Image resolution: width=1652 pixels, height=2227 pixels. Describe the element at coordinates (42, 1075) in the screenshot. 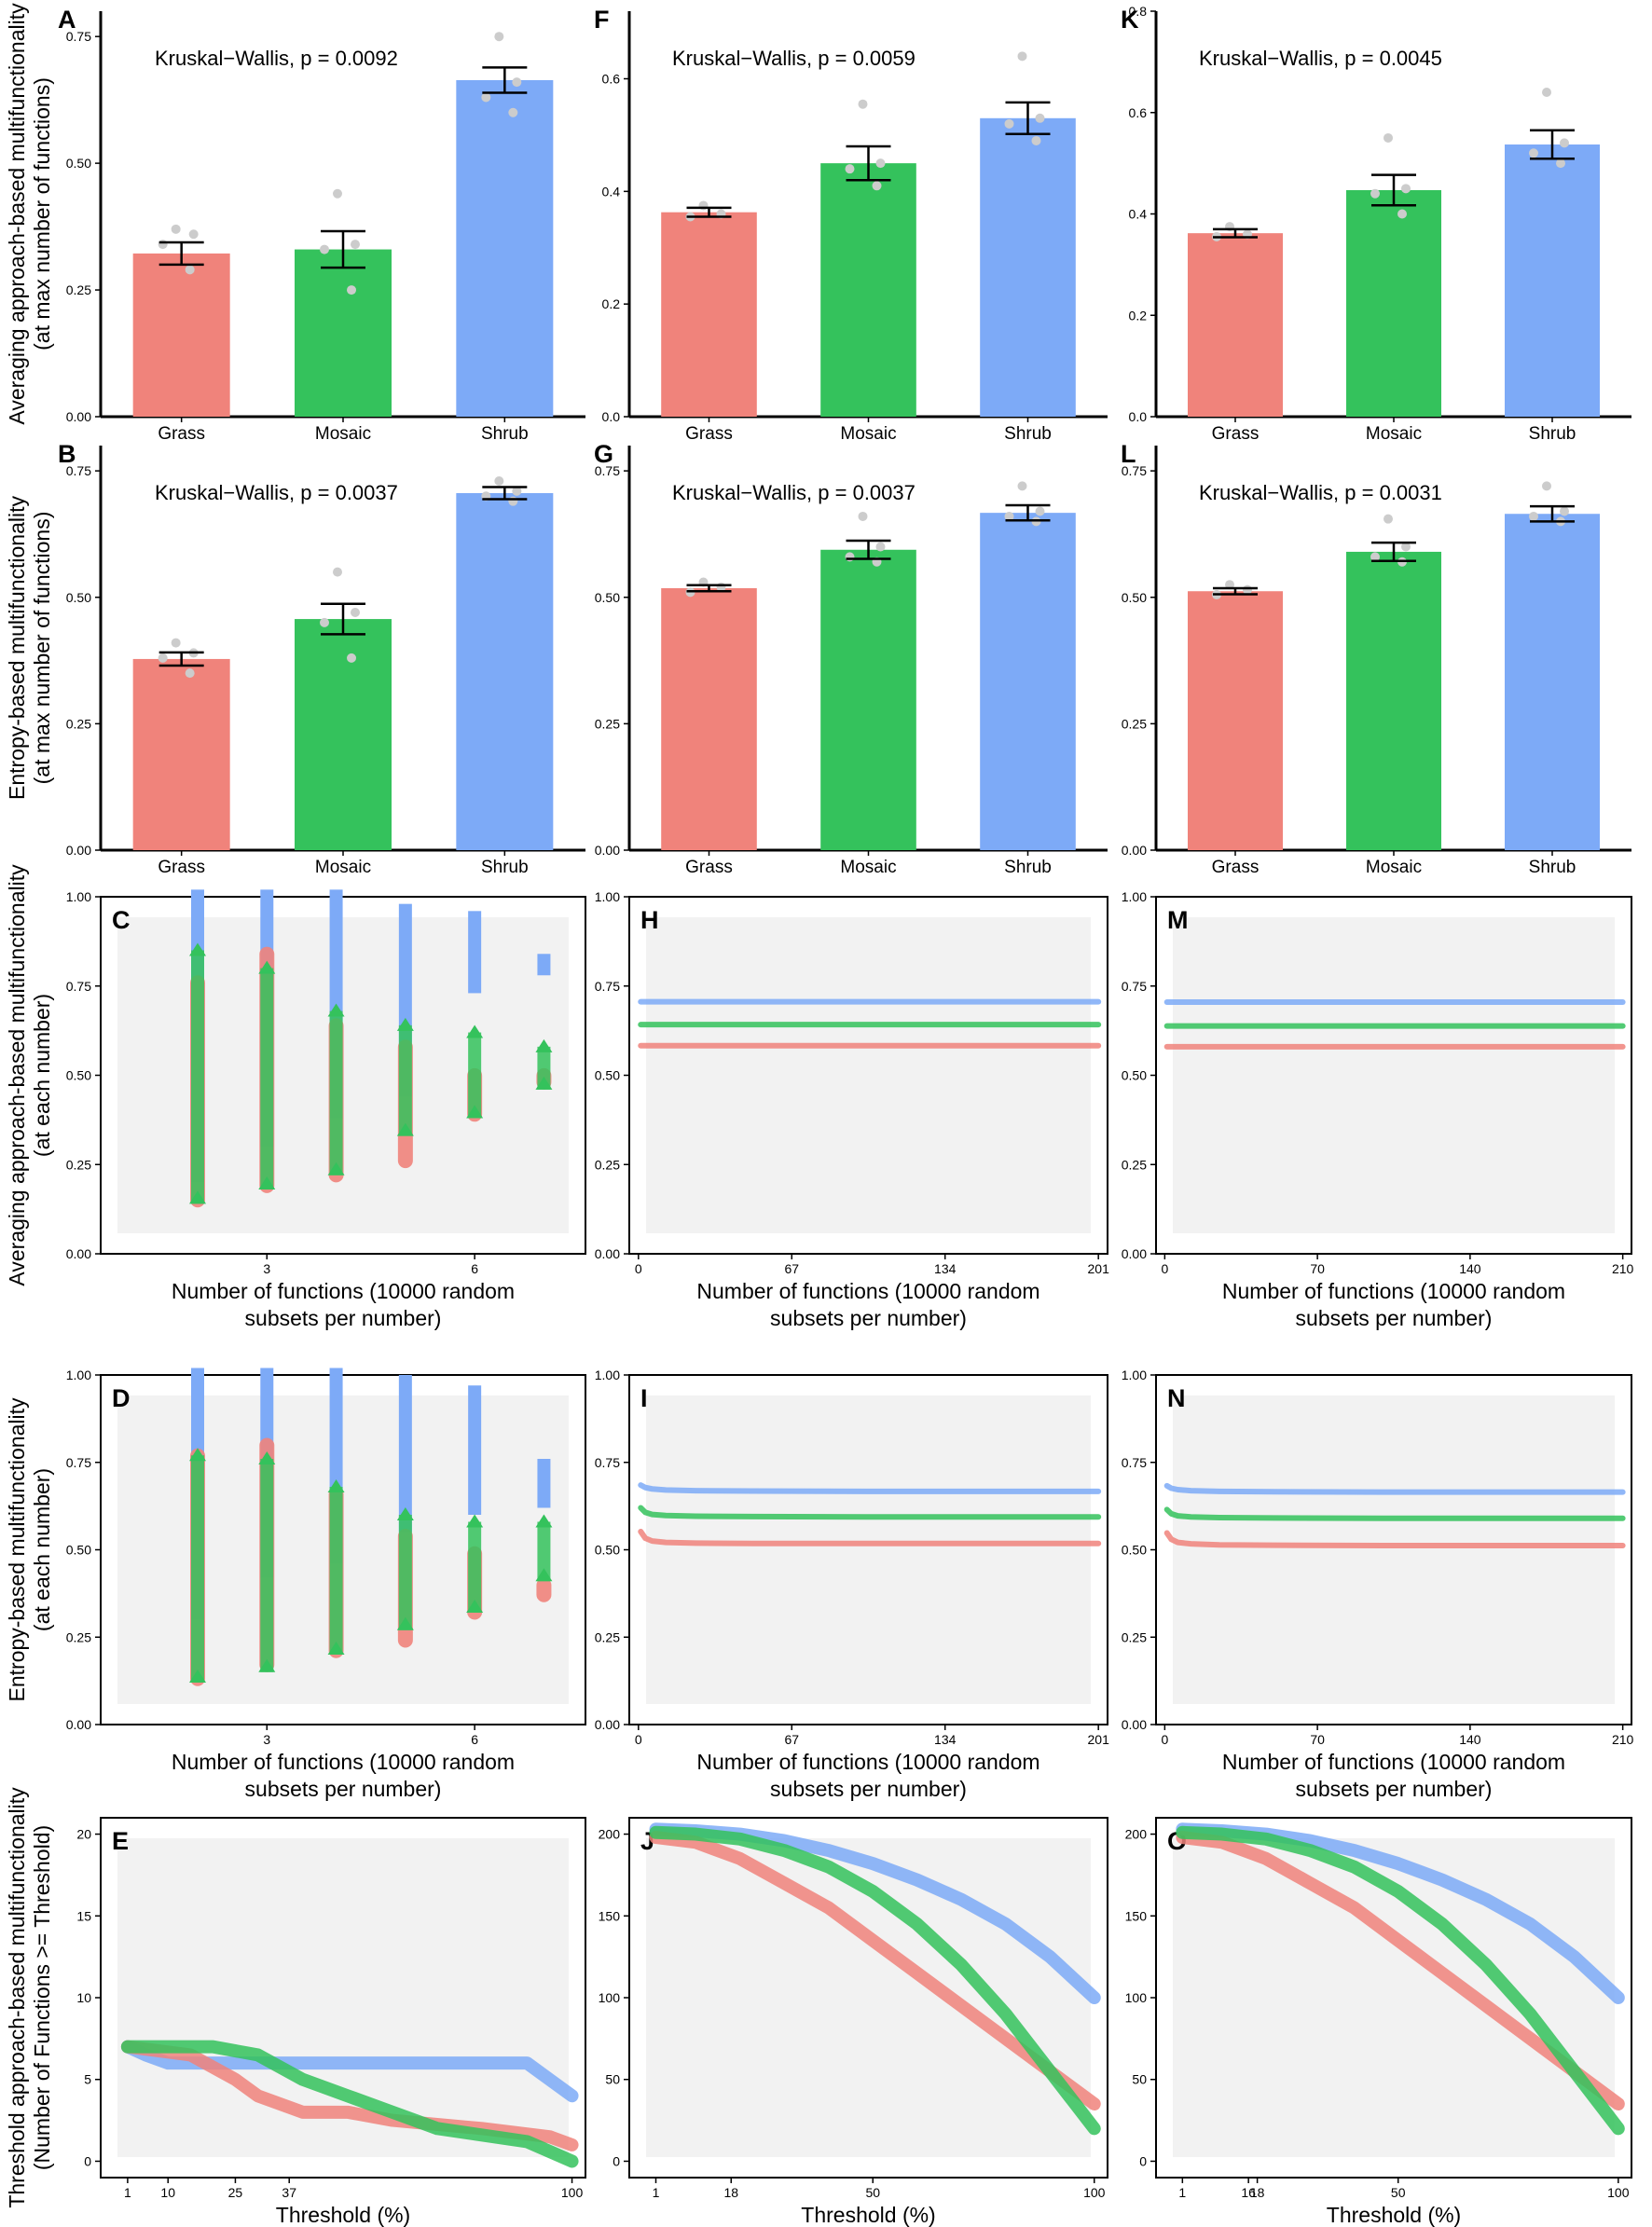

I see `row-ylabel-line: (at each number)` at that location.